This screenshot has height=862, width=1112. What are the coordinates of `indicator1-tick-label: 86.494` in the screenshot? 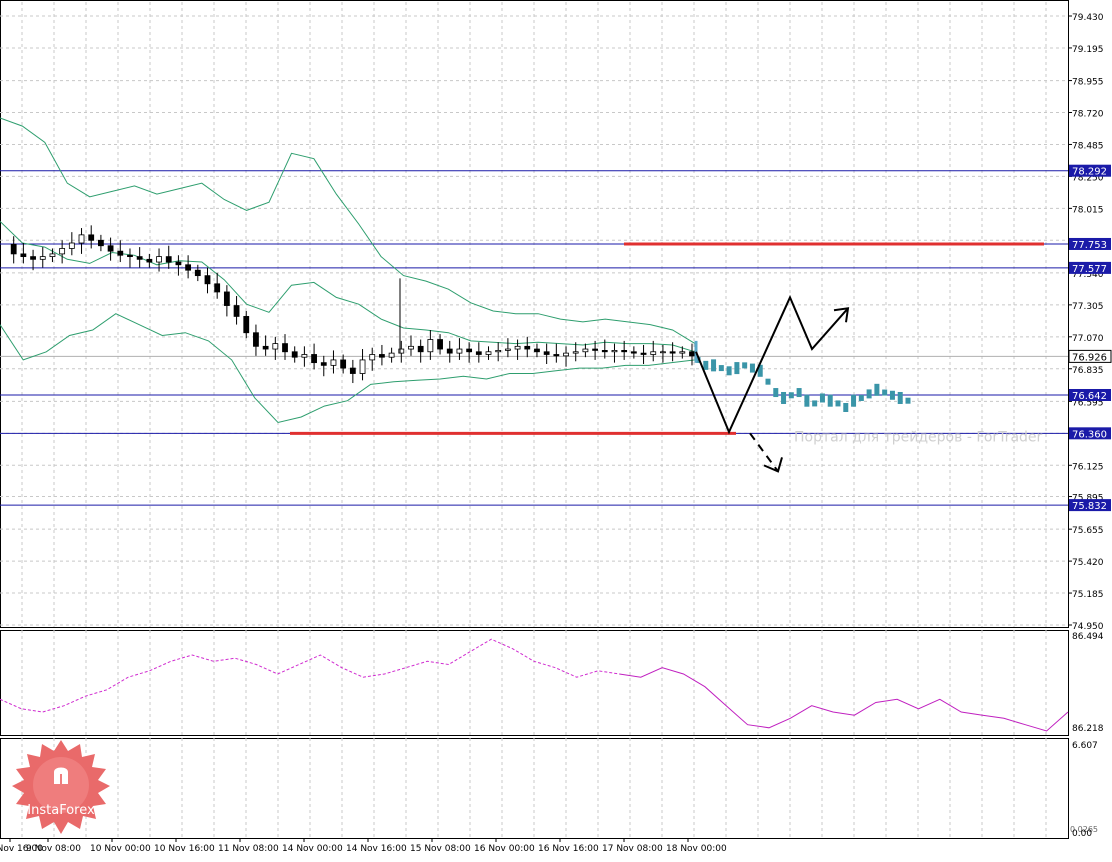 It's located at (1088, 637).